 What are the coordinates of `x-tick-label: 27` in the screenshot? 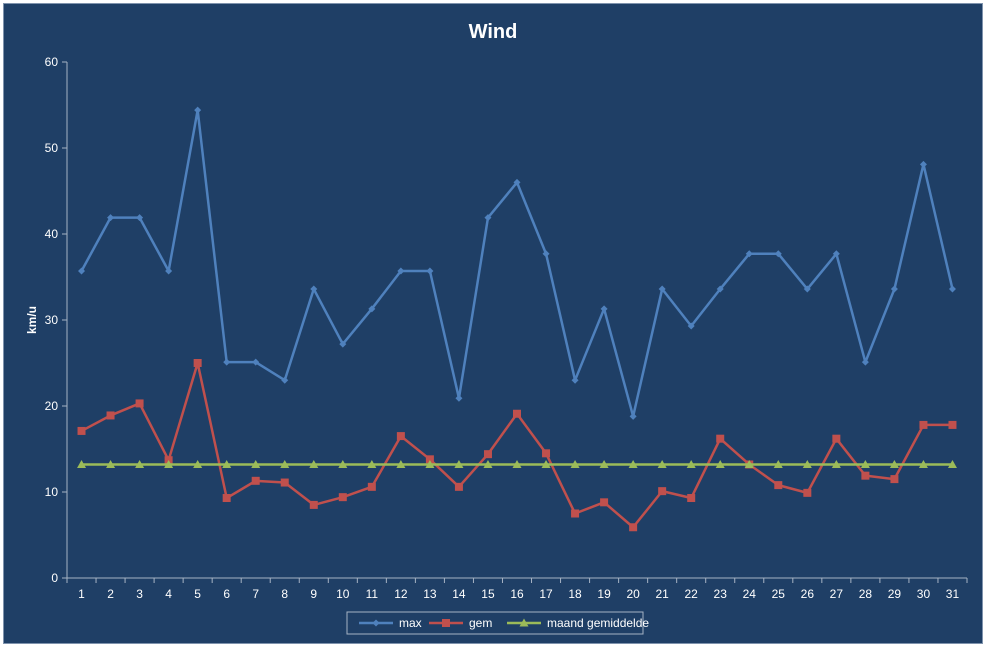 It's located at (837, 594).